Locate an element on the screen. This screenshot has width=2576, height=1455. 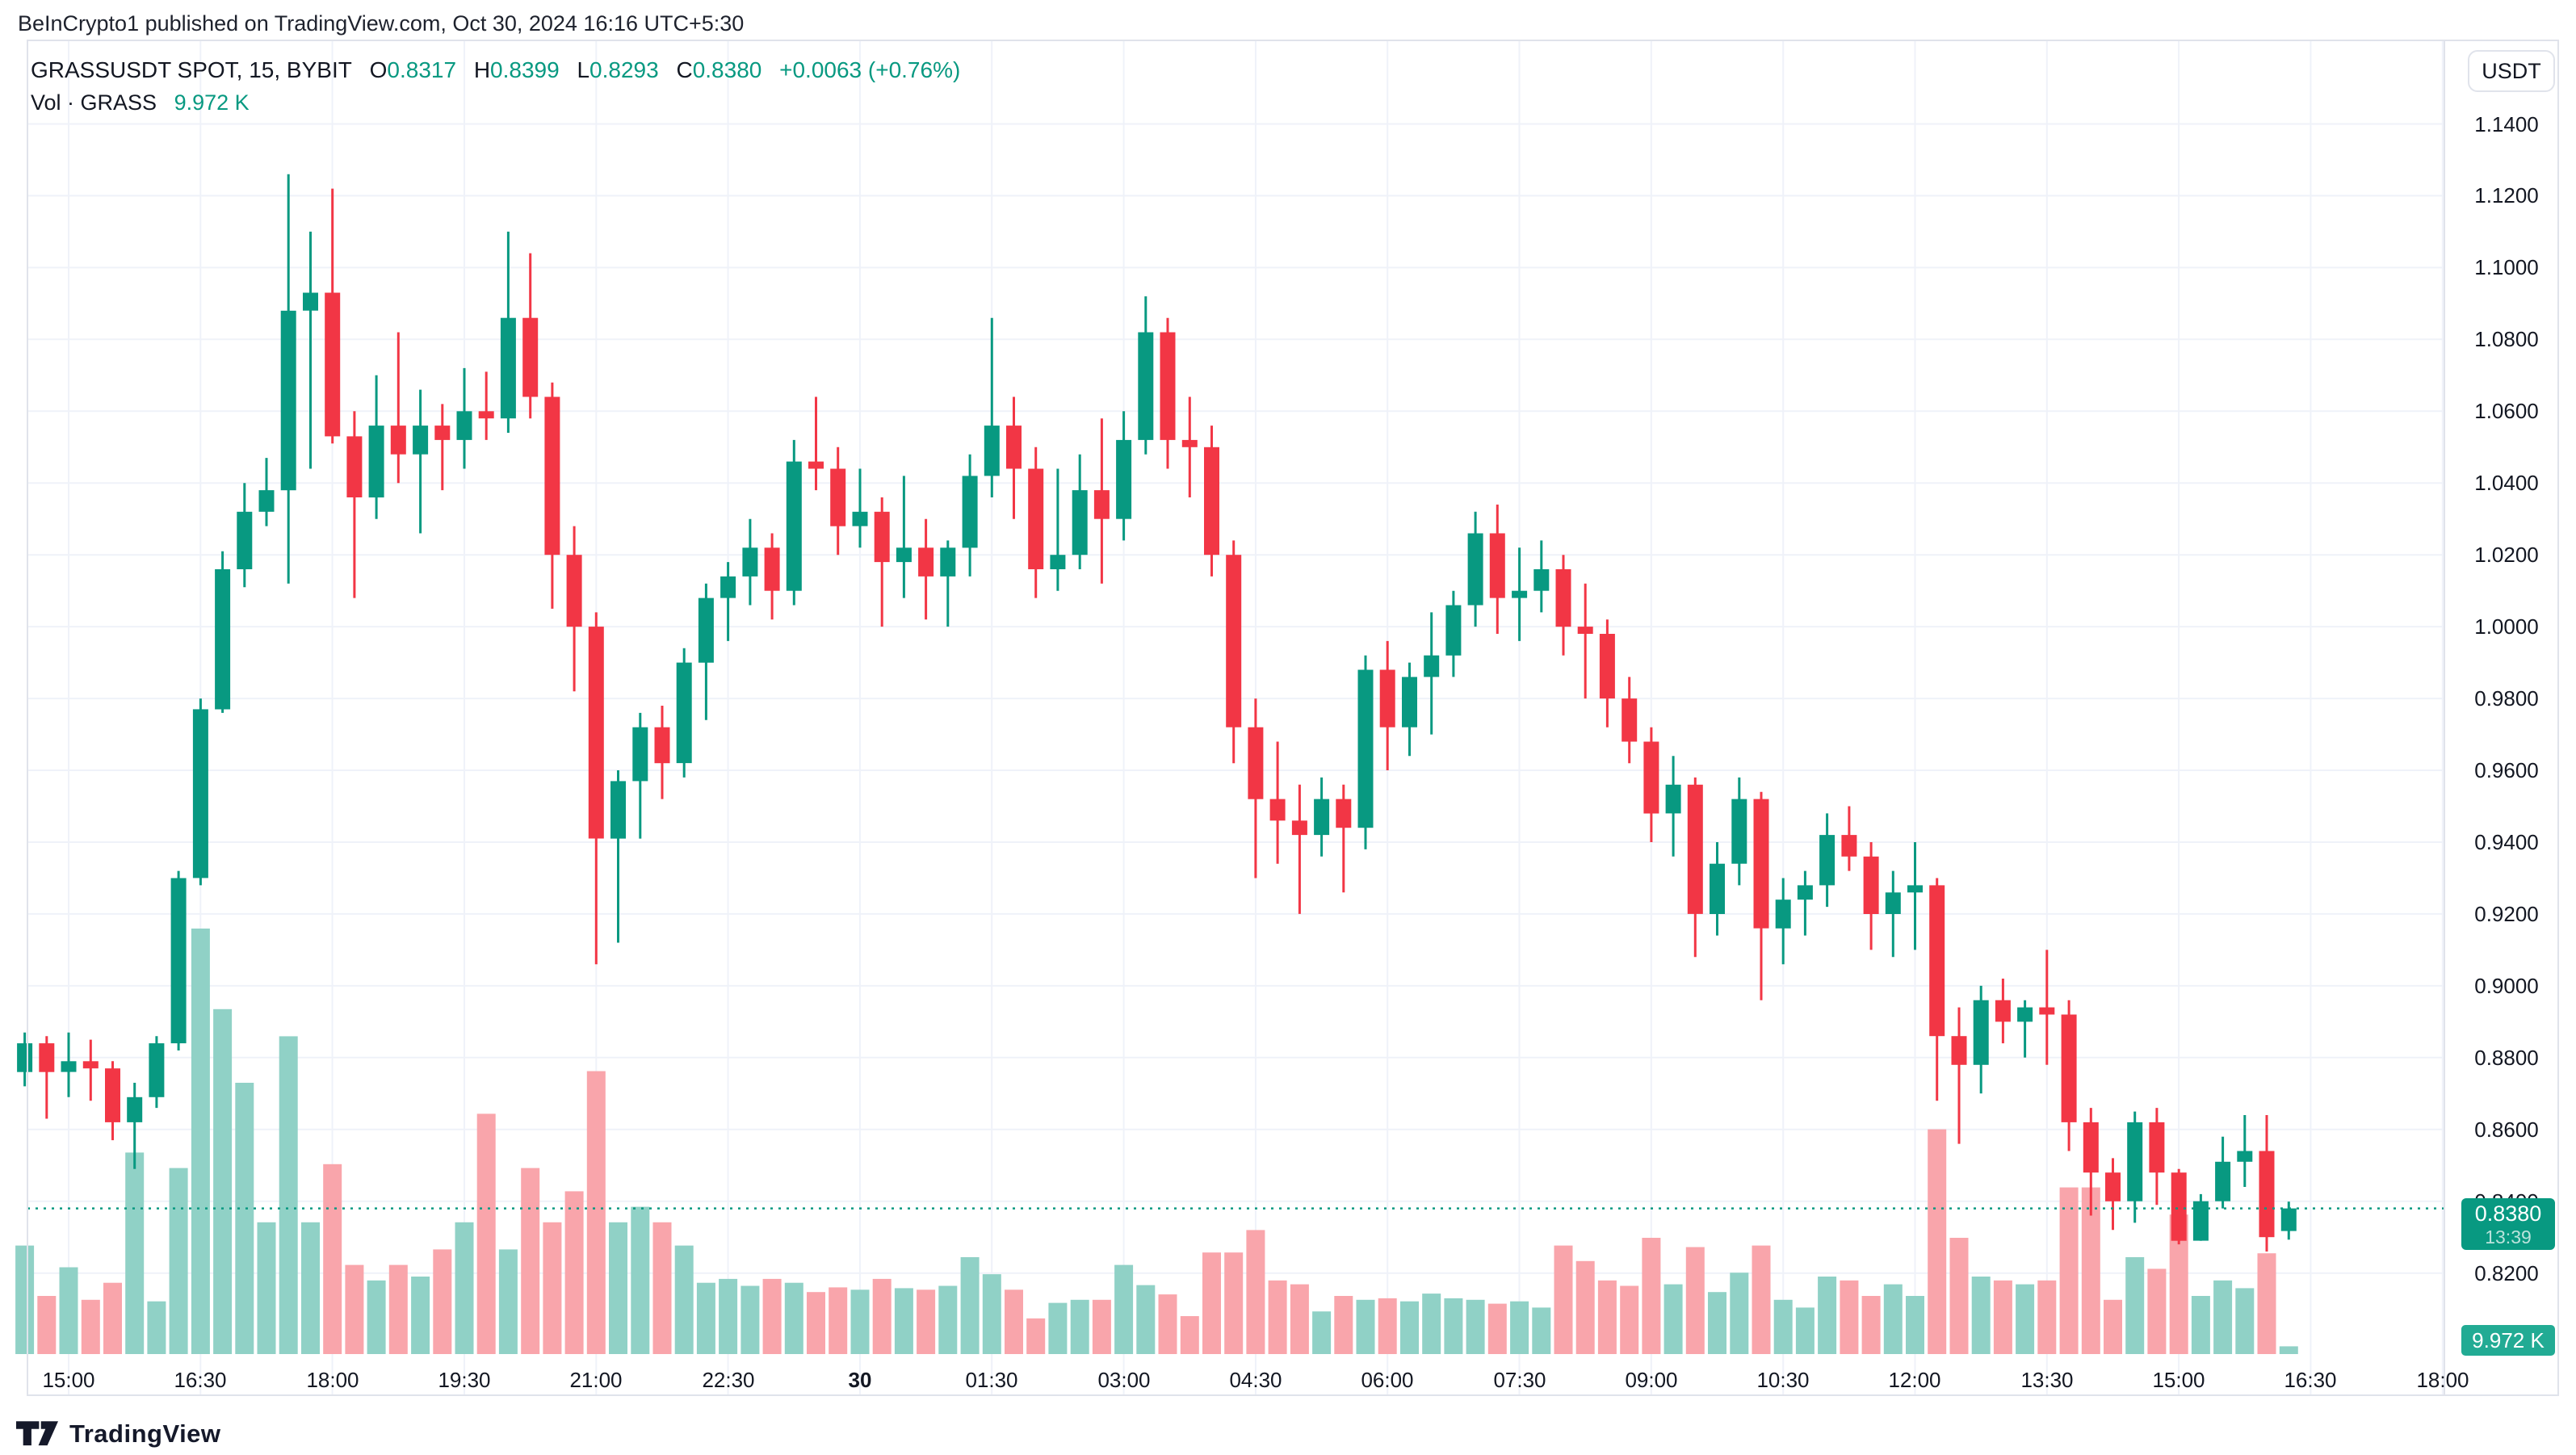
price-axis-label: 1.0400 is located at coordinates (2506, 483).